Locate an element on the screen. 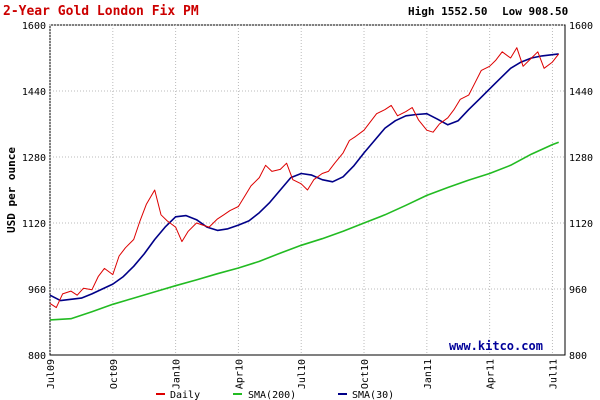  y-tick-label-left: 1280 is located at coordinates (34, 158).